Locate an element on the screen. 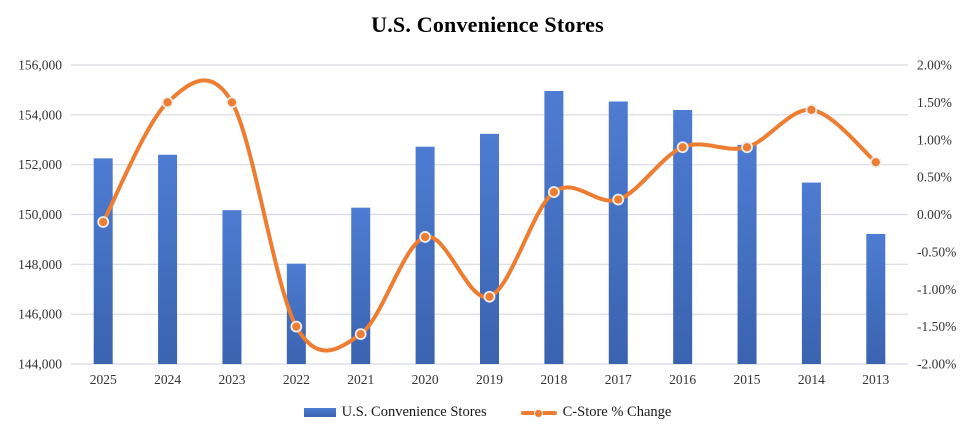  line-marker-2021 is located at coordinates (360, 334).